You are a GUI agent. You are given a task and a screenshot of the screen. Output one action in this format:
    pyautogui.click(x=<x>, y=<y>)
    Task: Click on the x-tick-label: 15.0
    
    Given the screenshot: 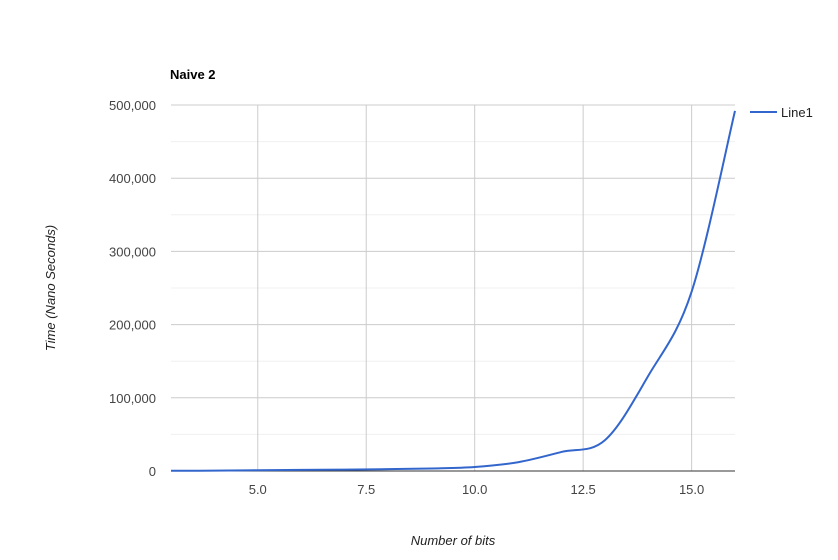 What is the action you would take?
    pyautogui.click(x=691, y=489)
    